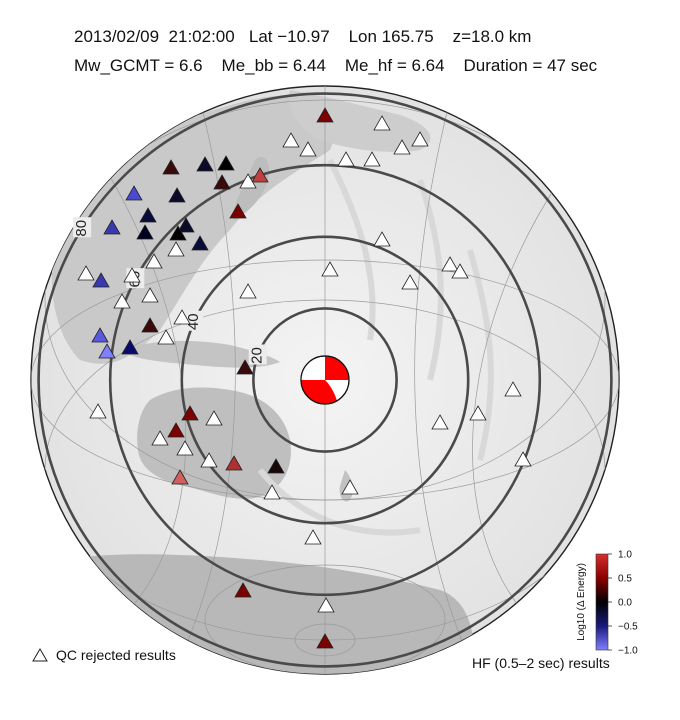  I want to click on colorbar-title: Log10 (Δ Energy), so click(581, 602).